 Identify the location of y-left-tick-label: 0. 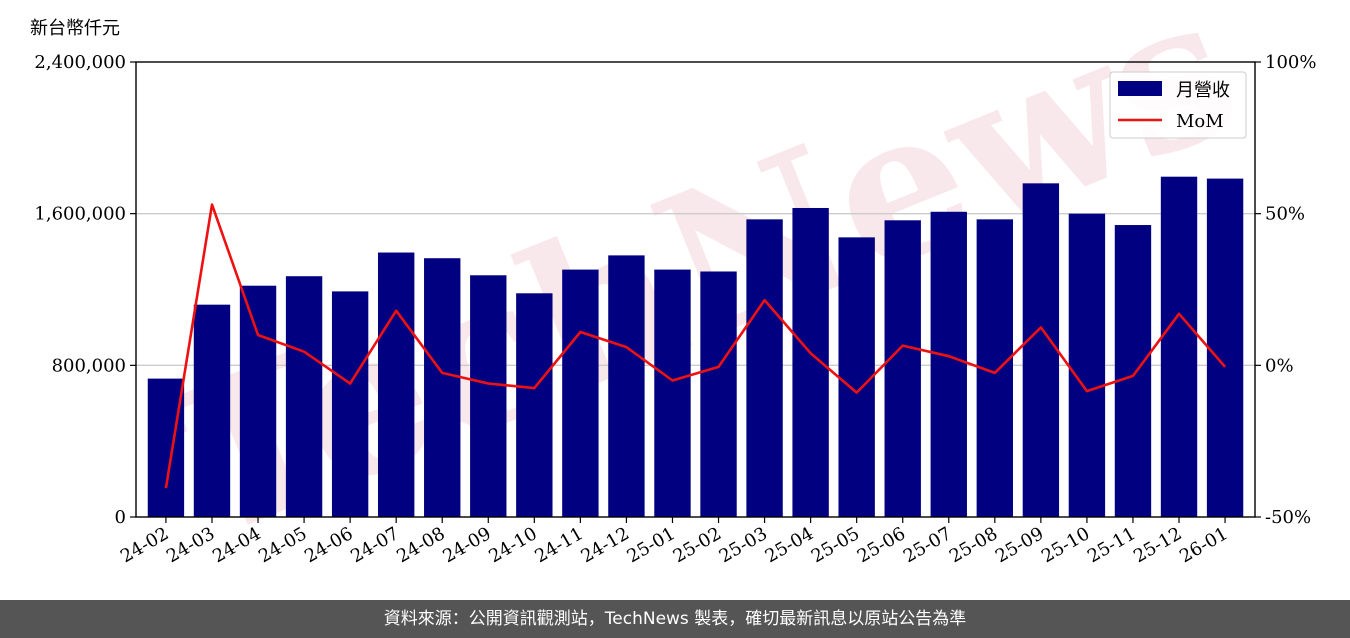
(120, 517).